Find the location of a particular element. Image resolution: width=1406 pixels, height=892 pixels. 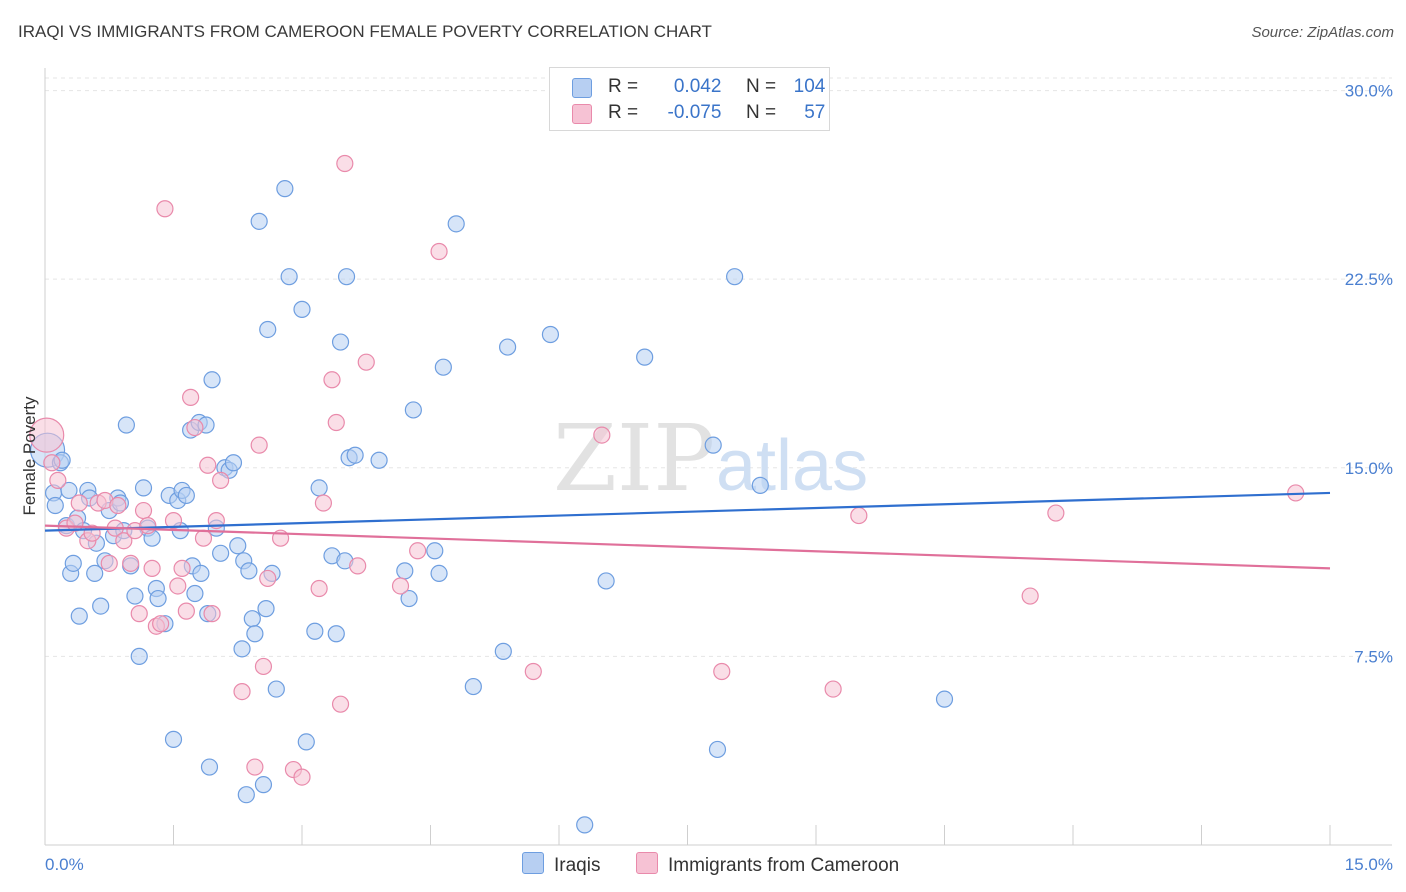

iraqis-trend-line is located at coordinates (687, 511).